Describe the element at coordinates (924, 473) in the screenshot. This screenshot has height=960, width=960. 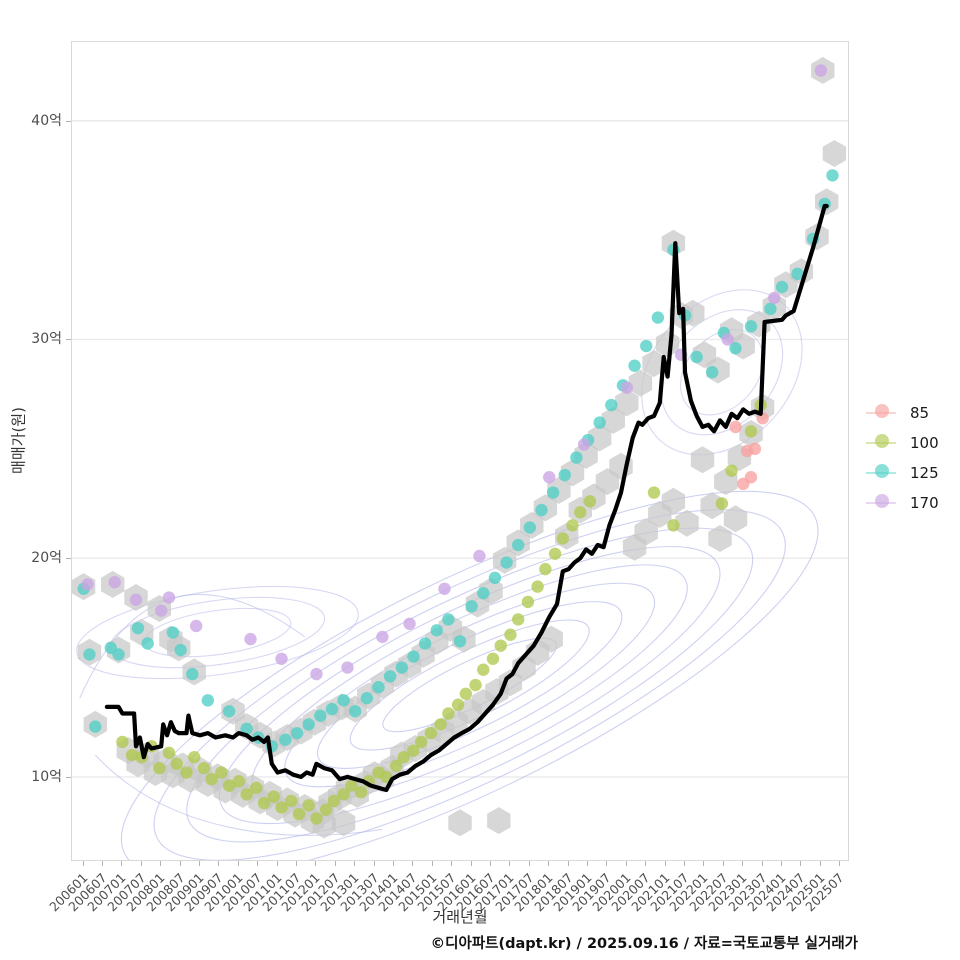
I see `legend-label: 125` at that location.